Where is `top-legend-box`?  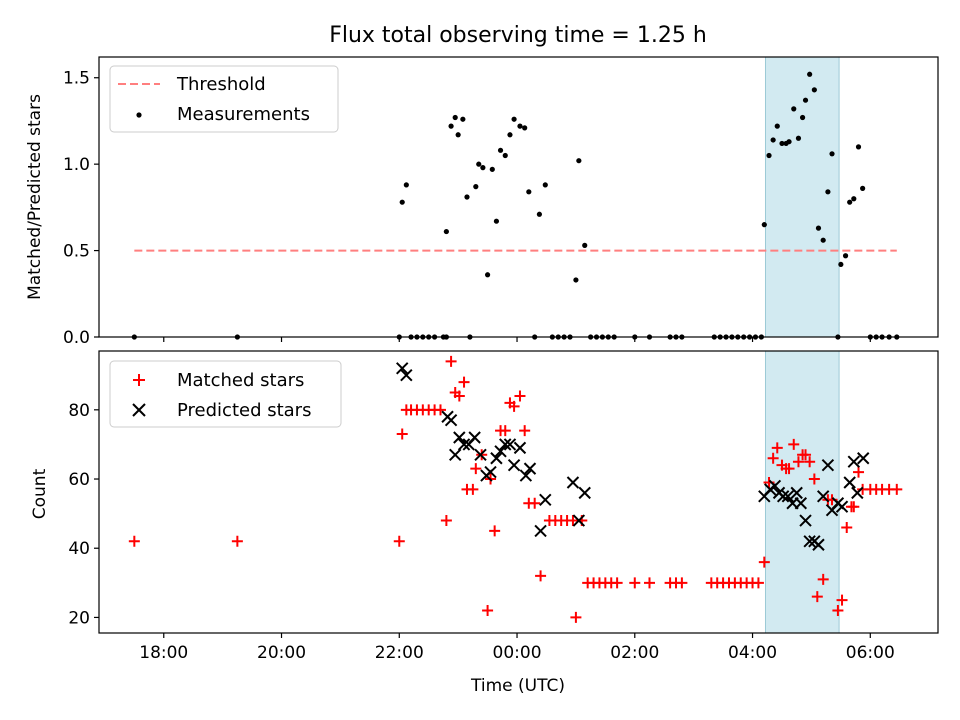
top-legend-box is located at coordinates (224, 99).